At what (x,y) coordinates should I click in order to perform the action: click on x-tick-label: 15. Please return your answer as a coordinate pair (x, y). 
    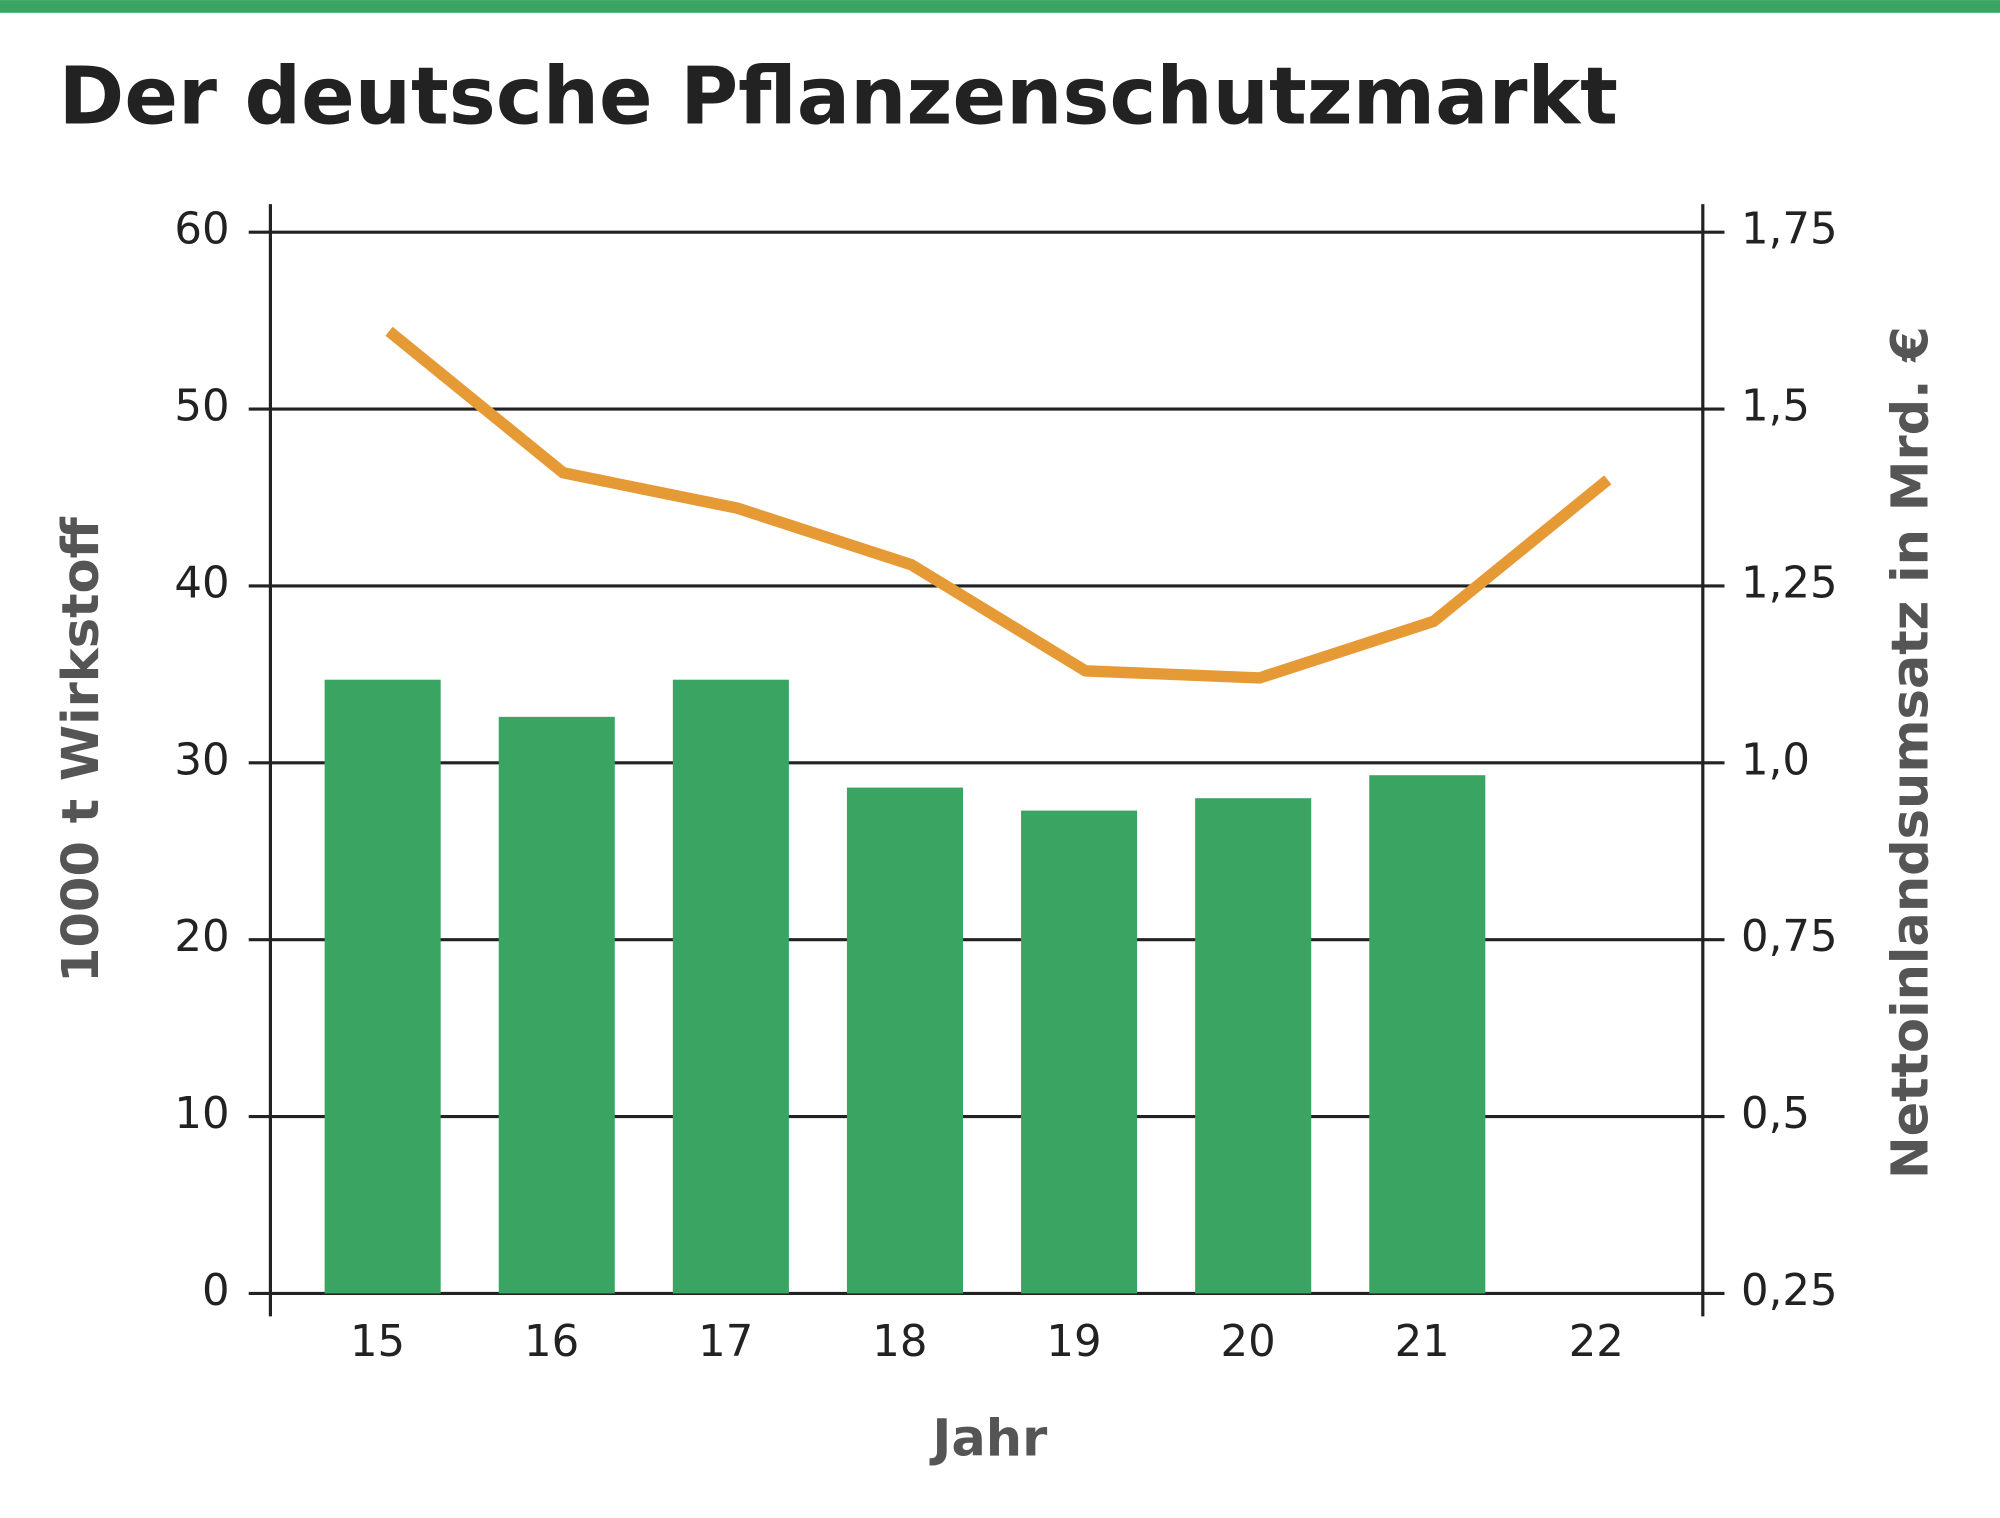
    Looking at the image, I should click on (377, 1342).